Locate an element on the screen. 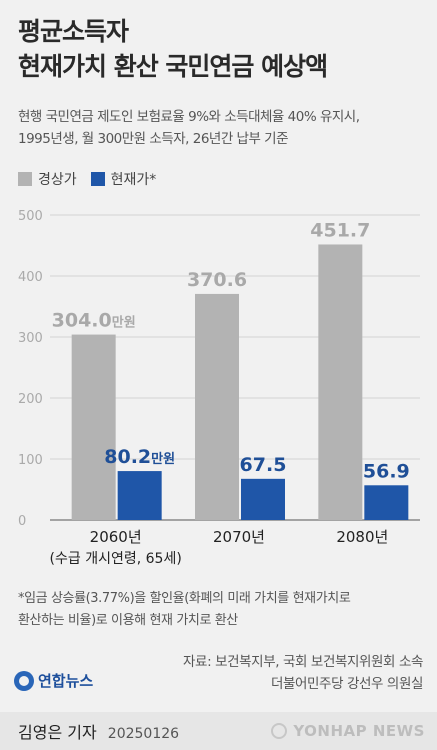 The image size is (437, 750). watermark-icon is located at coordinates (279, 731).